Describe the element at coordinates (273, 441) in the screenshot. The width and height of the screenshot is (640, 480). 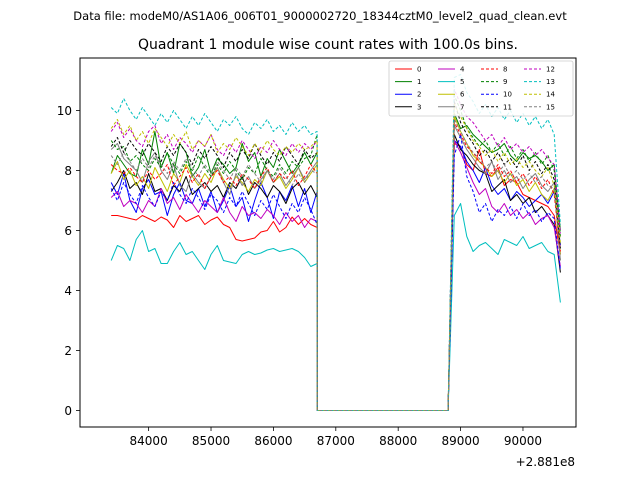
I see `x-tick-label: 86000` at that location.